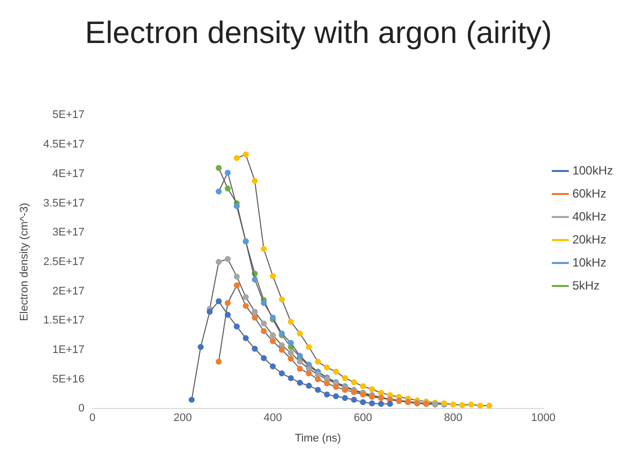 The width and height of the screenshot is (641, 461). I want to click on y-tick-label: 0, so click(81, 408).